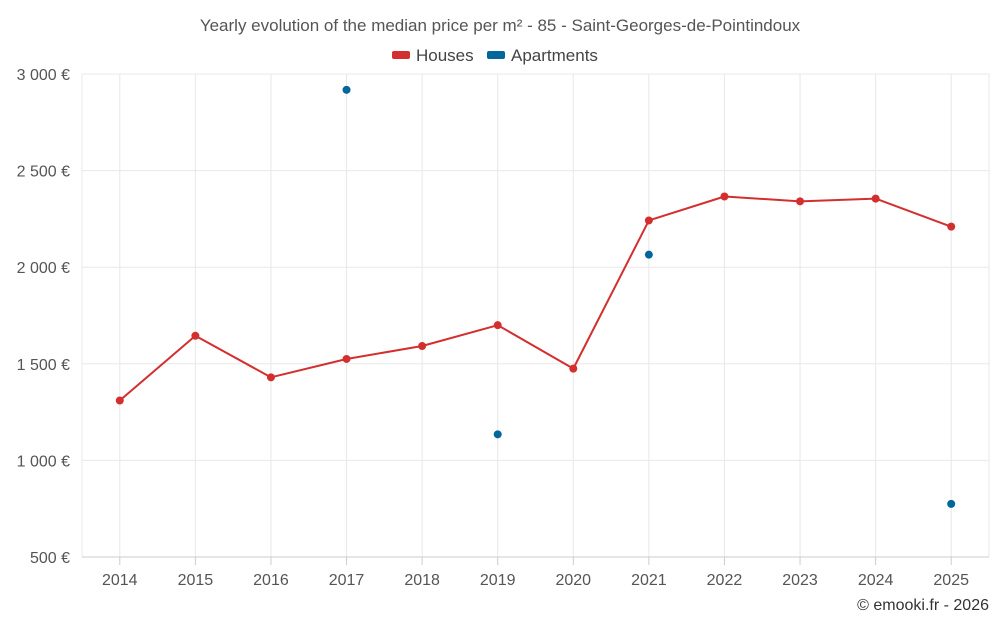 The height and width of the screenshot is (625, 1000). Describe the element at coordinates (347, 580) in the screenshot. I see `x-tick-label: 2017` at that location.